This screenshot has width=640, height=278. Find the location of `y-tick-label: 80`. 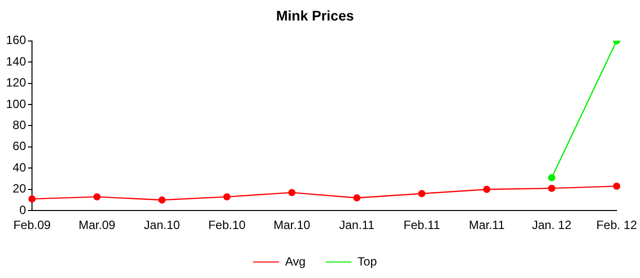

y-tick-label: 80 is located at coordinates (19, 125).